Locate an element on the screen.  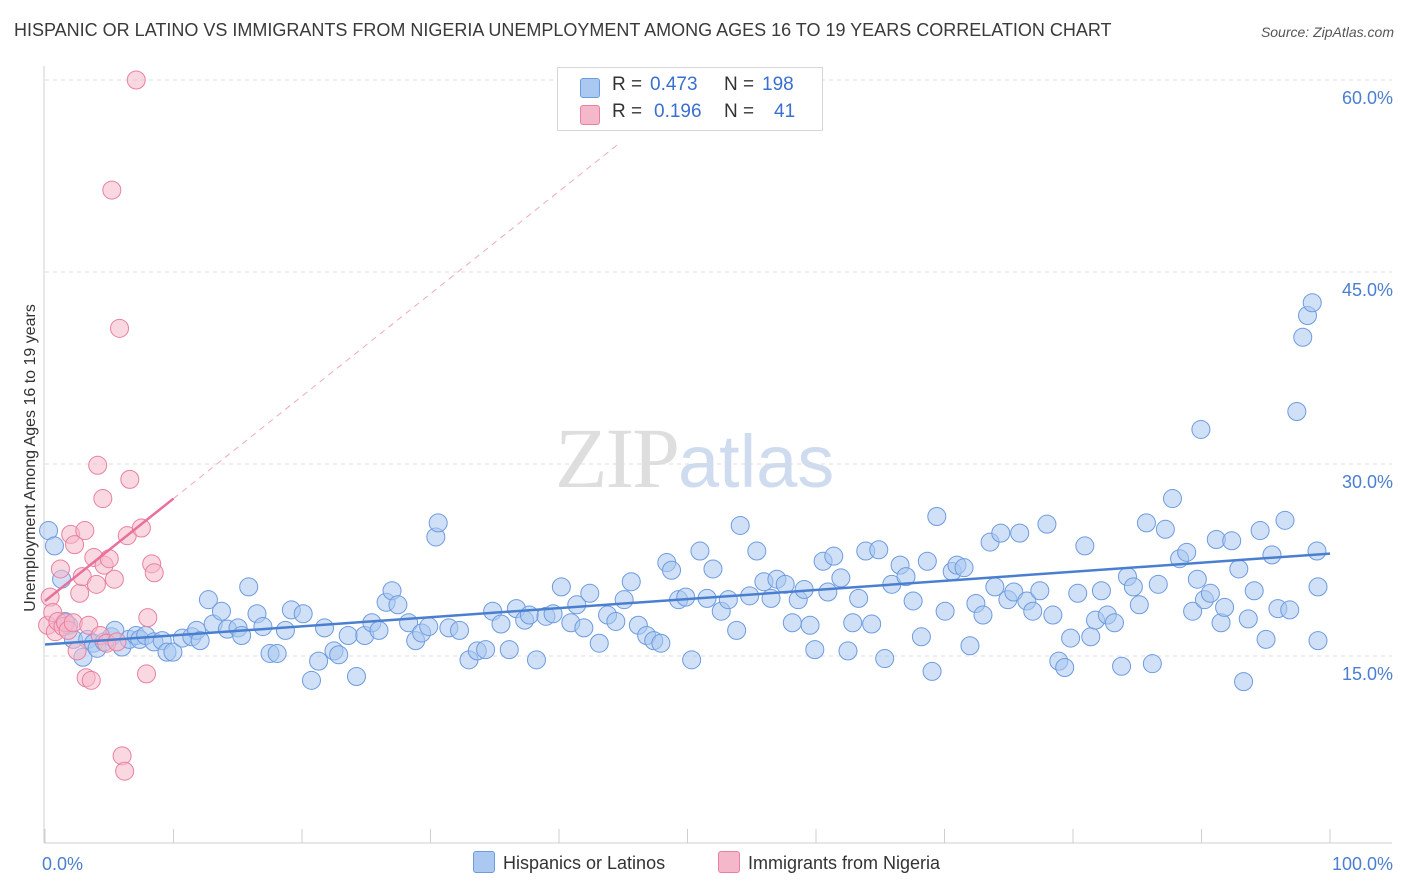
nigeria-trend-extension is located at coordinates (395, 321).